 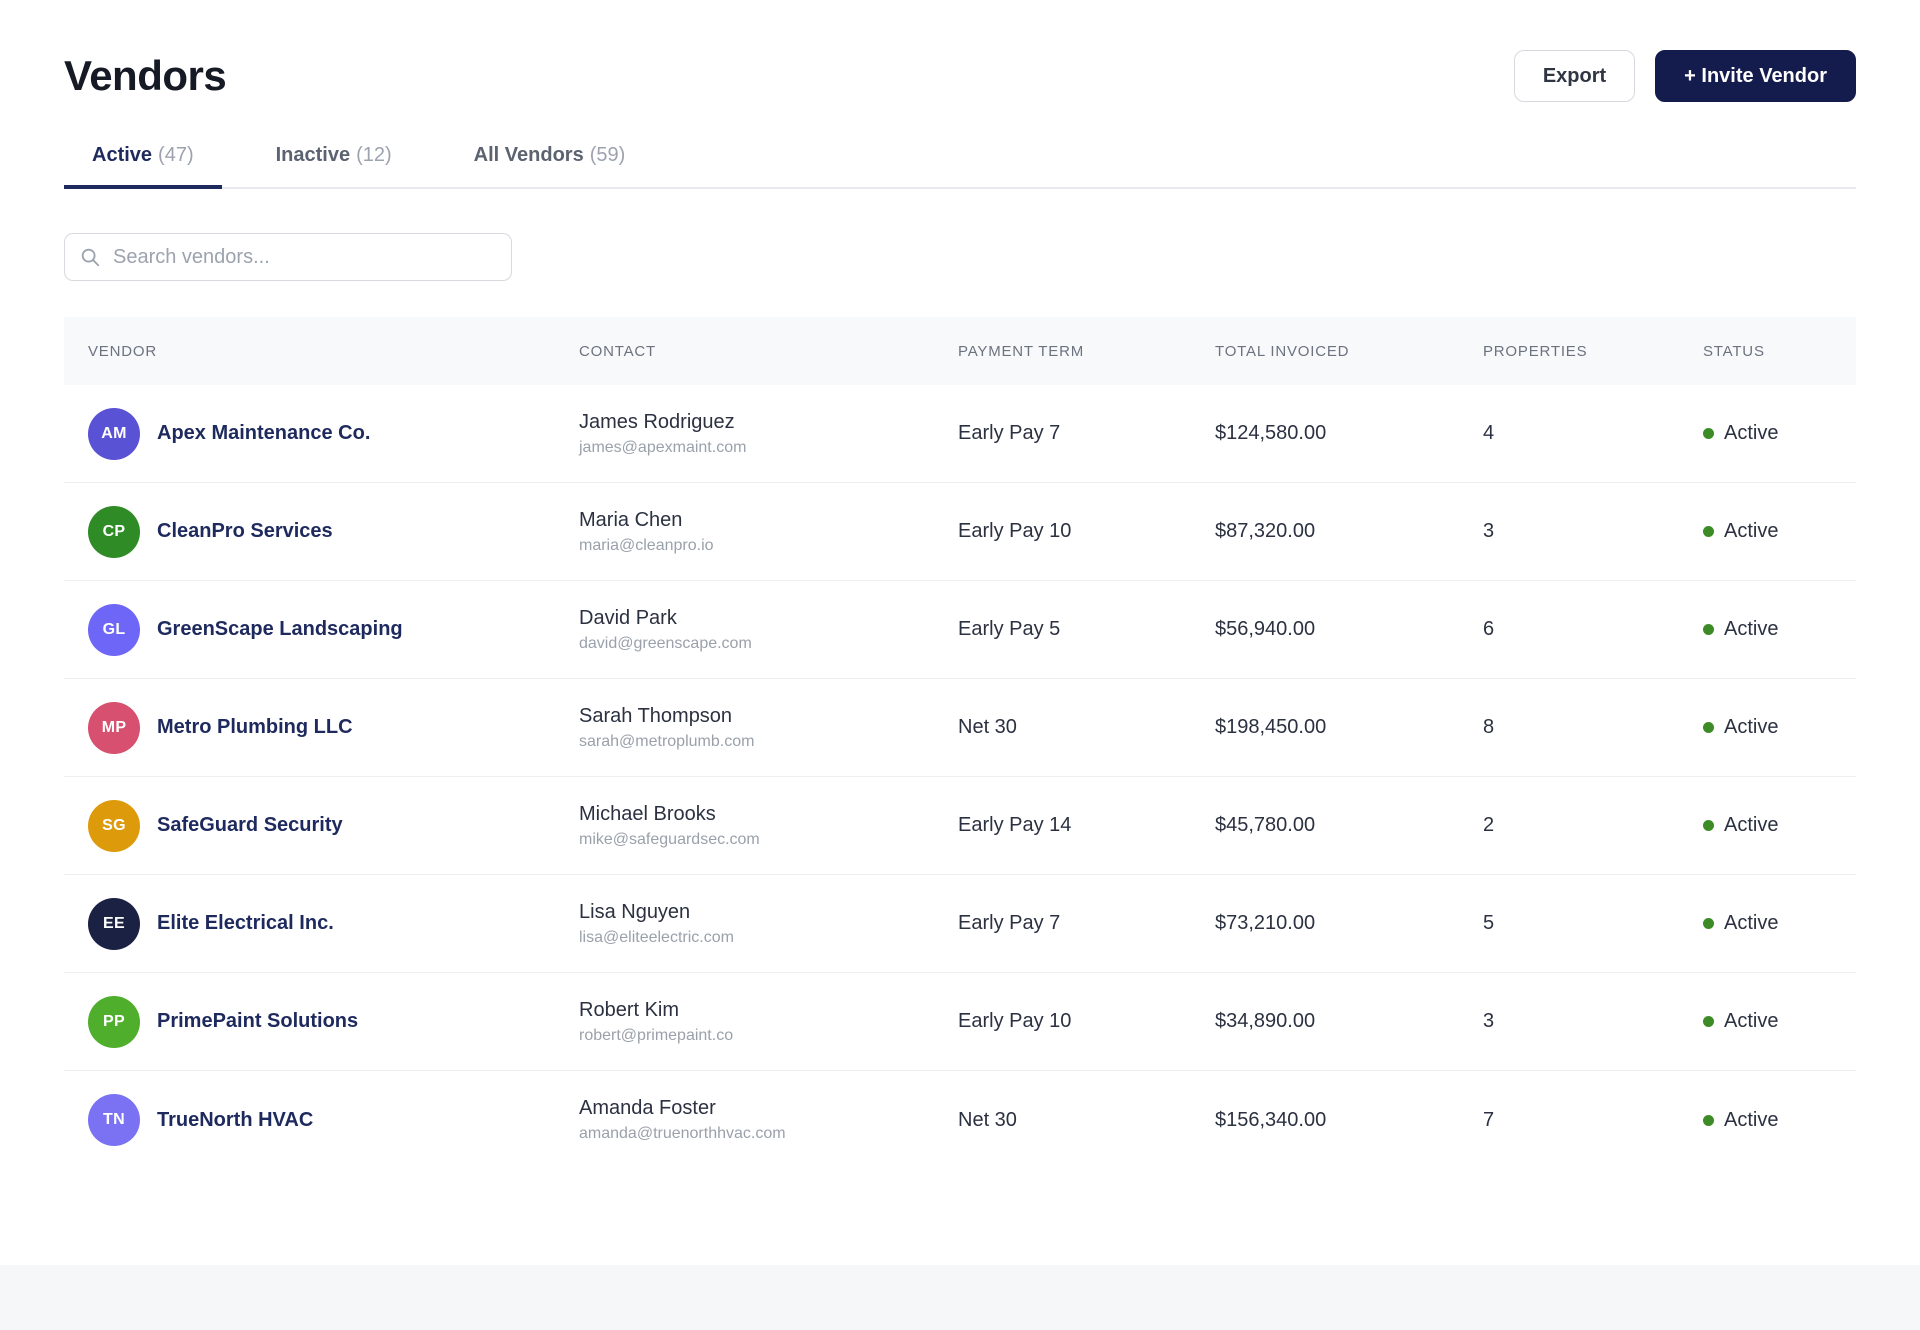 I want to click on payment-term-cell: Early Pay 10, so click(x=1015, y=531).